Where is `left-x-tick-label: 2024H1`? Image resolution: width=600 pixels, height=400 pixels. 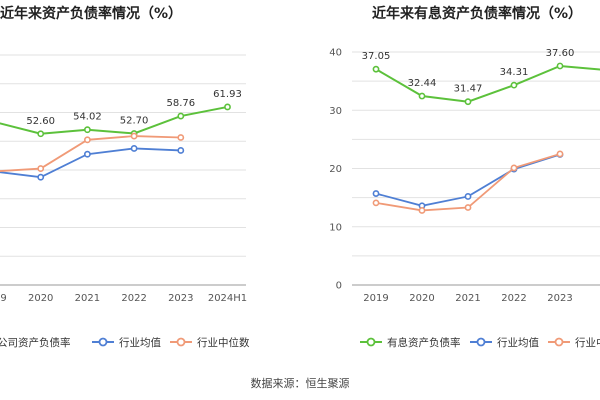
left-x-tick-label: 2024H1 is located at coordinates (227, 298).